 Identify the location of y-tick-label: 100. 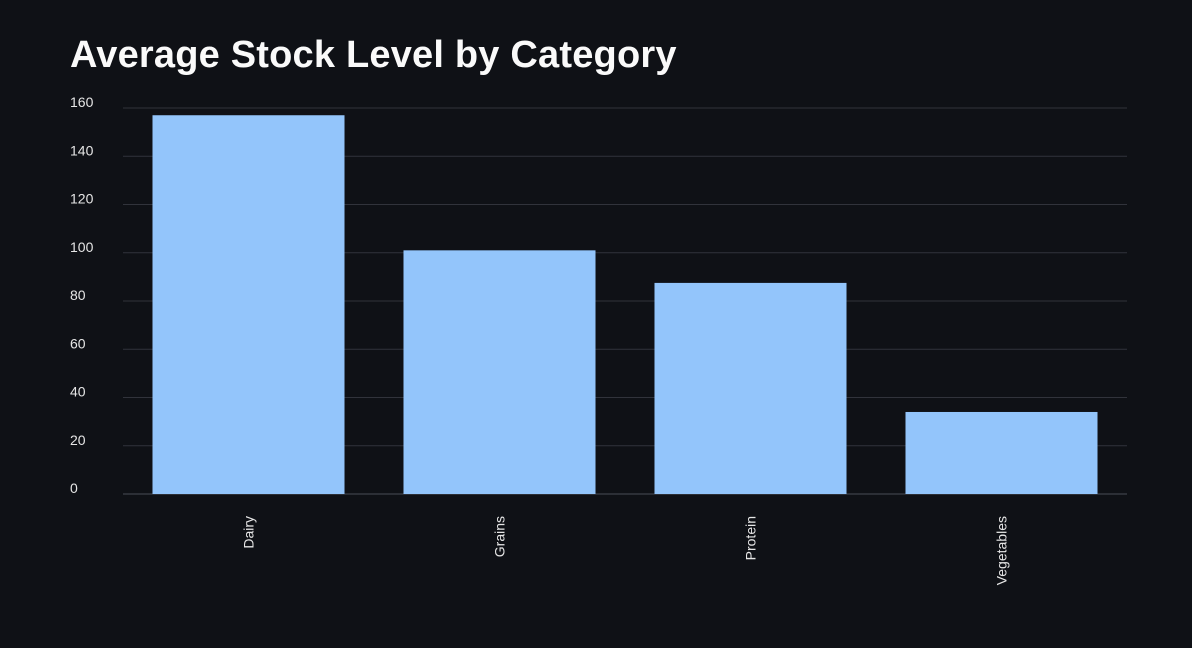
(82, 247).